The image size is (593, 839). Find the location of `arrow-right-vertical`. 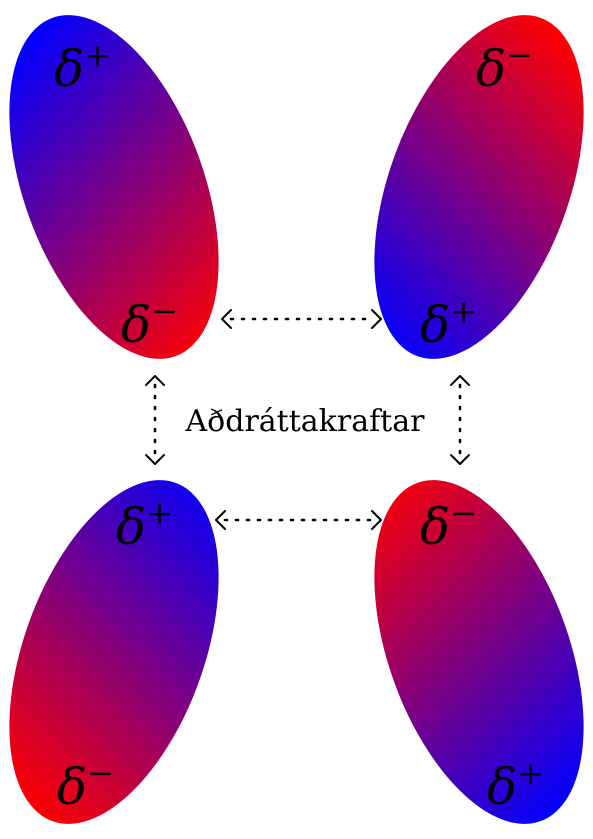

arrow-right-vertical is located at coordinates (460, 420).